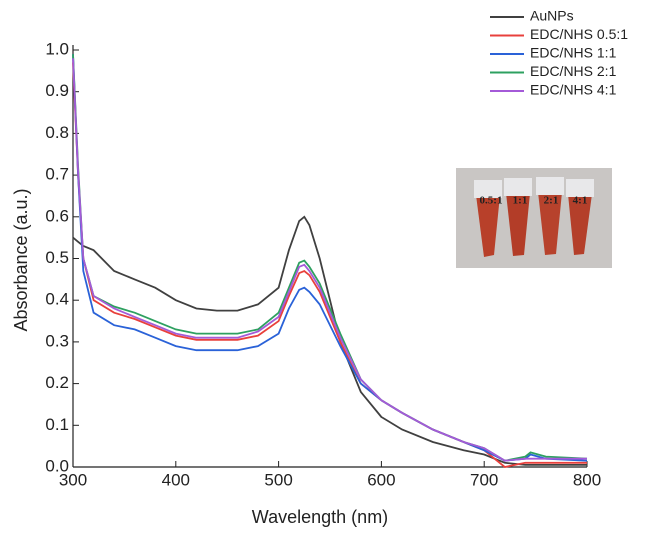 This screenshot has height=533, width=649. Describe the element at coordinates (57, 340) in the screenshot. I see `y-tick-label: 0.3` at that location.